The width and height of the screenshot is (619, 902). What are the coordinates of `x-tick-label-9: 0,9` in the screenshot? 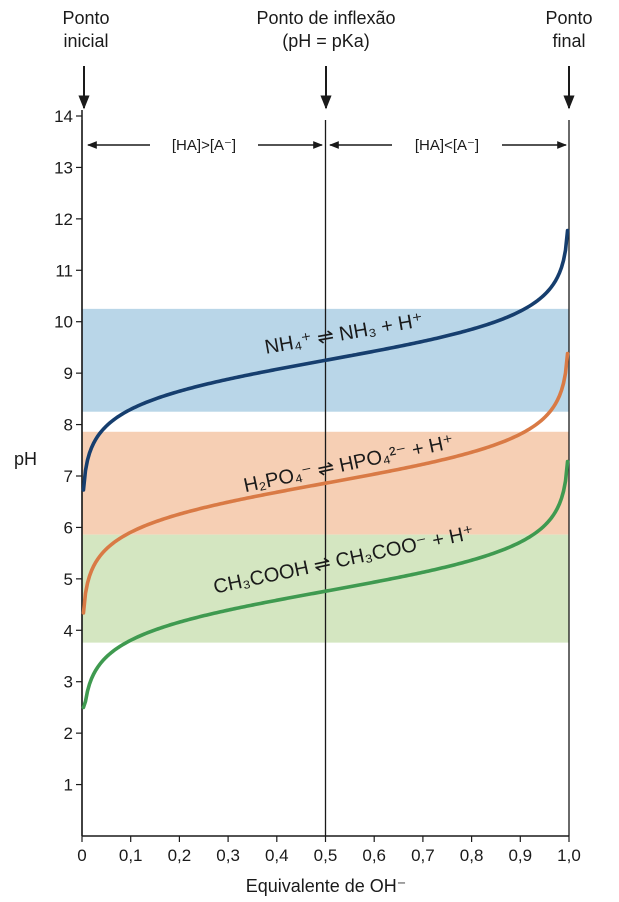 It's located at (520, 855).